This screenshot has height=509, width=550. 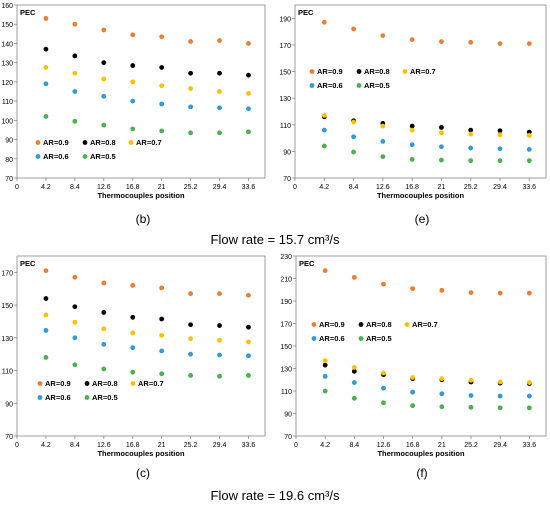 I want to click on x-tick-label: 0, so click(x=296, y=445).